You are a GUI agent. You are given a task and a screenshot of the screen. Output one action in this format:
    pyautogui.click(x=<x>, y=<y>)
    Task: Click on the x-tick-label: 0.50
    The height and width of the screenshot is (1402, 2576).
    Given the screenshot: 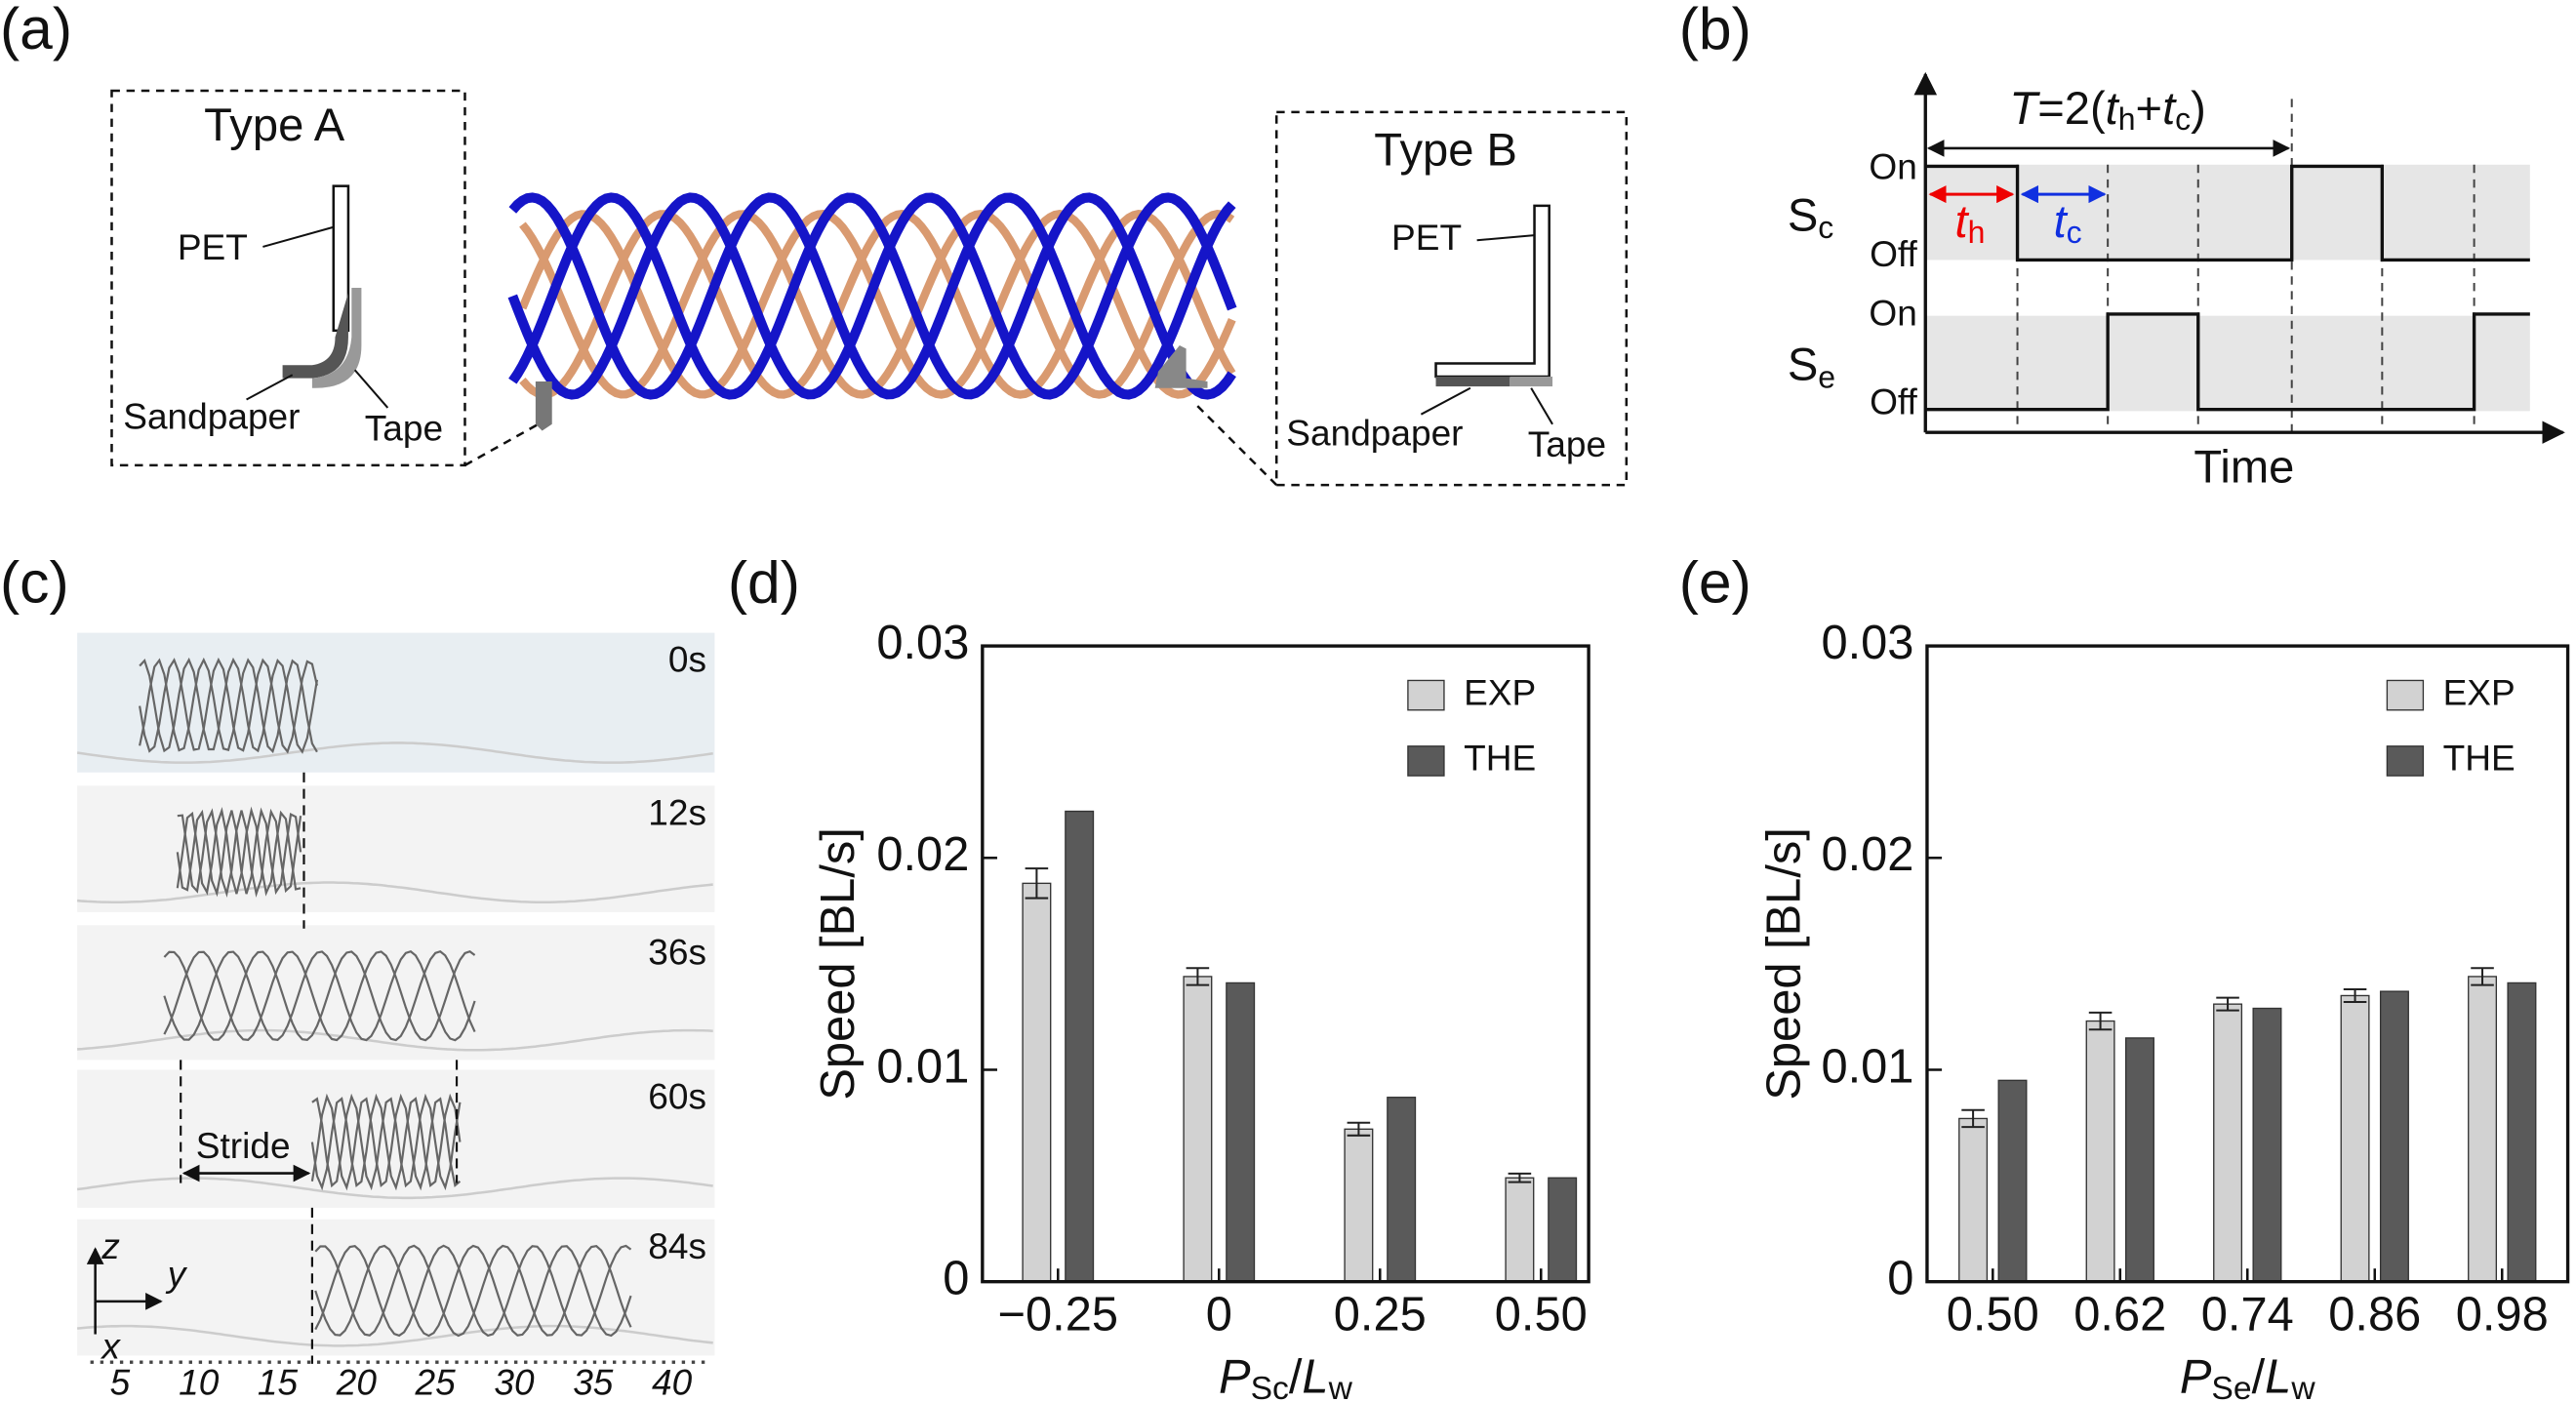 What is the action you would take?
    pyautogui.click(x=1993, y=1315)
    